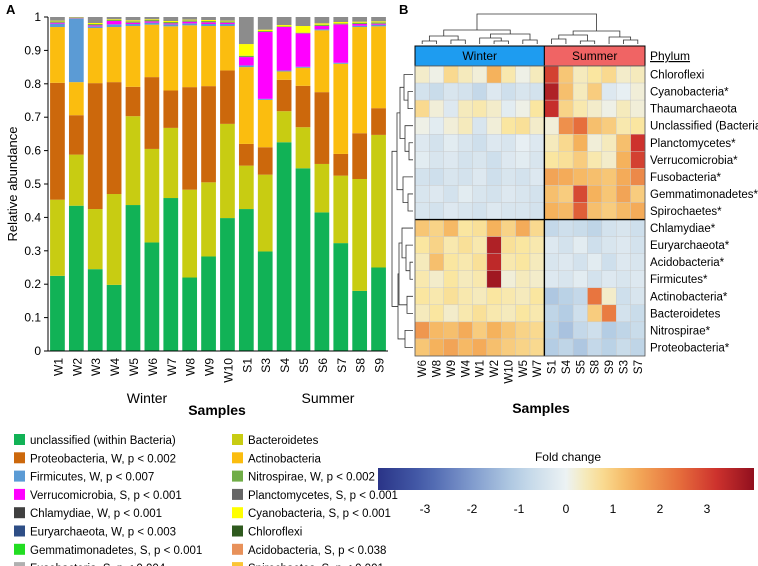  What do you see at coordinates (423, 368) in the screenshot?
I see `heatmap-column-label: W6` at bounding box center [423, 368].